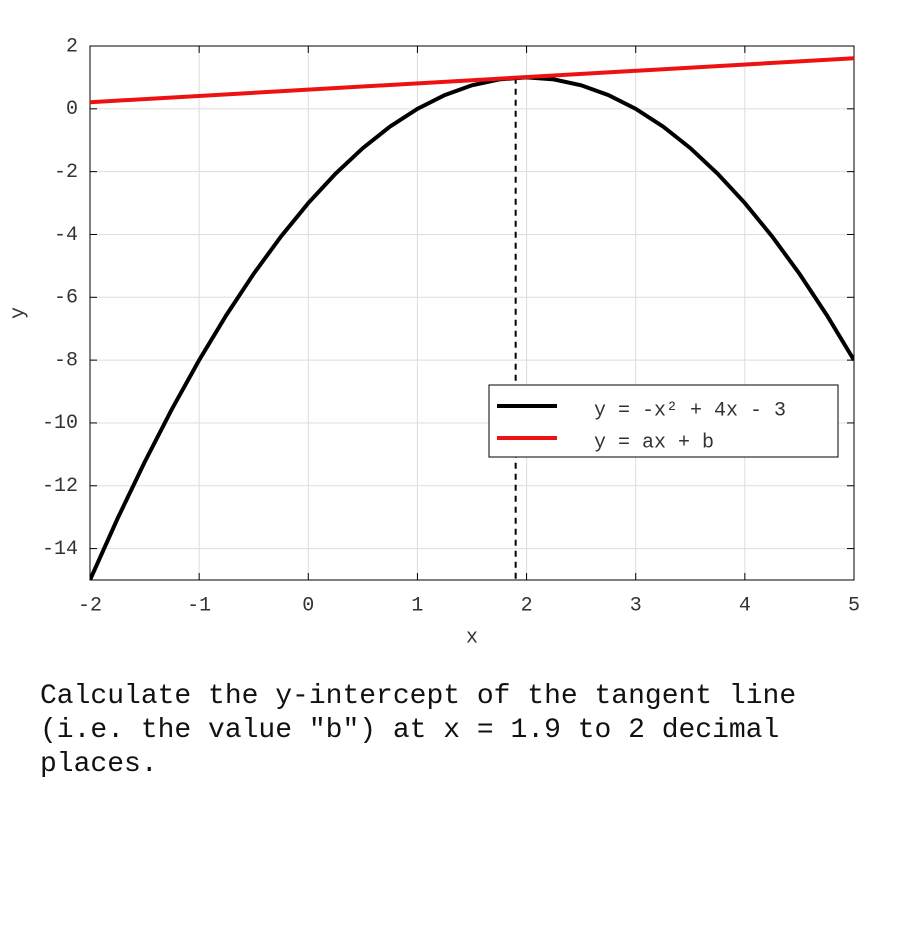  What do you see at coordinates (66, 172) in the screenshot?
I see `y-tick-label: -2` at bounding box center [66, 172].